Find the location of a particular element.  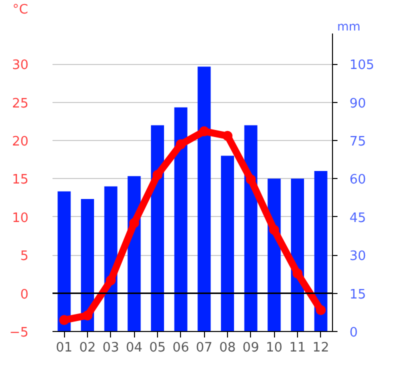

y2-tick-label: 90 is located at coordinates (358, 104).